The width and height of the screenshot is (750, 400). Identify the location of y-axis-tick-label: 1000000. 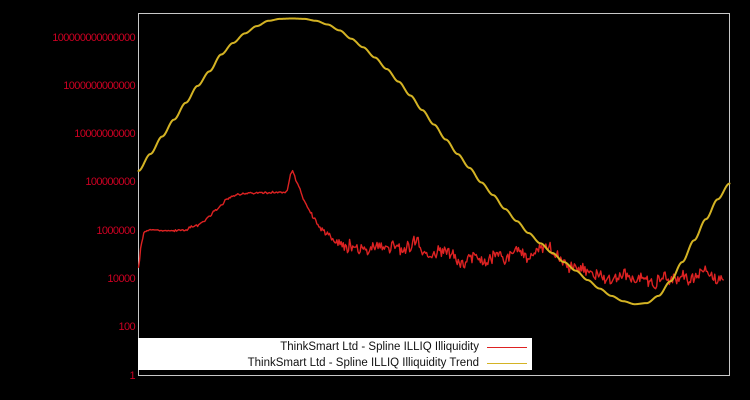
(115, 230).